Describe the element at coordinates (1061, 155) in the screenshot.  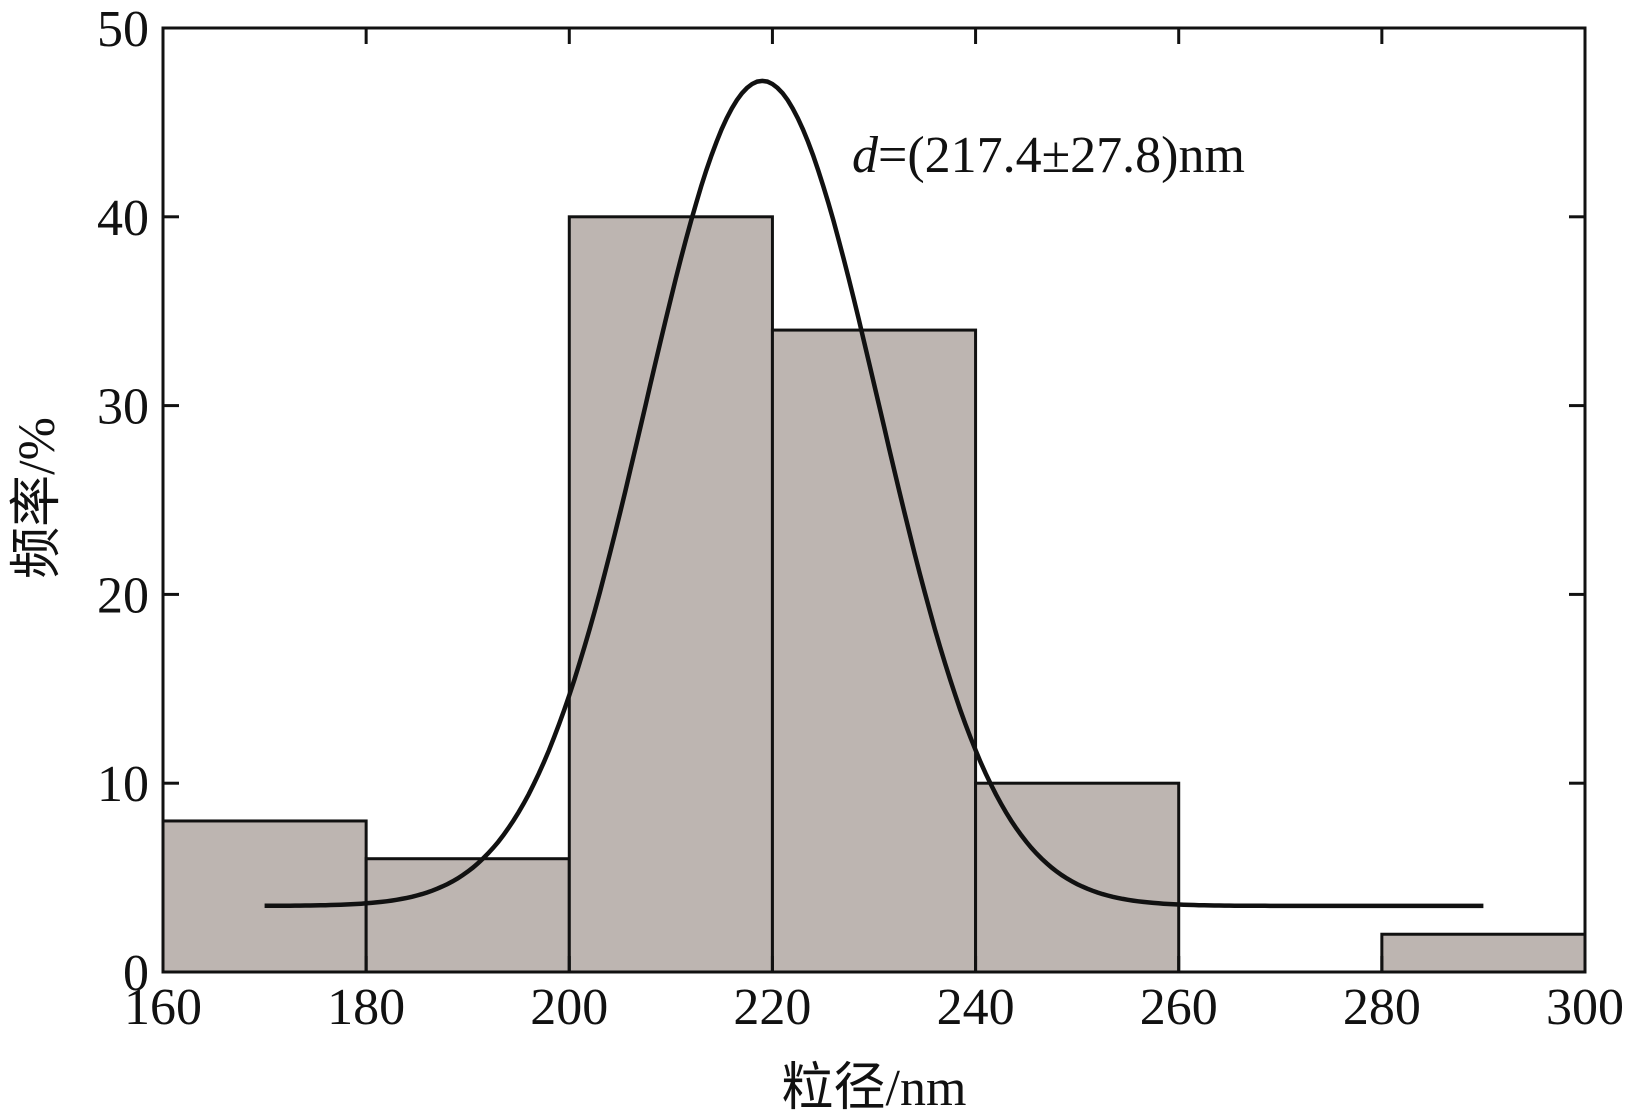
I see `annotation-value: =(217.4±27.8)nm` at that location.